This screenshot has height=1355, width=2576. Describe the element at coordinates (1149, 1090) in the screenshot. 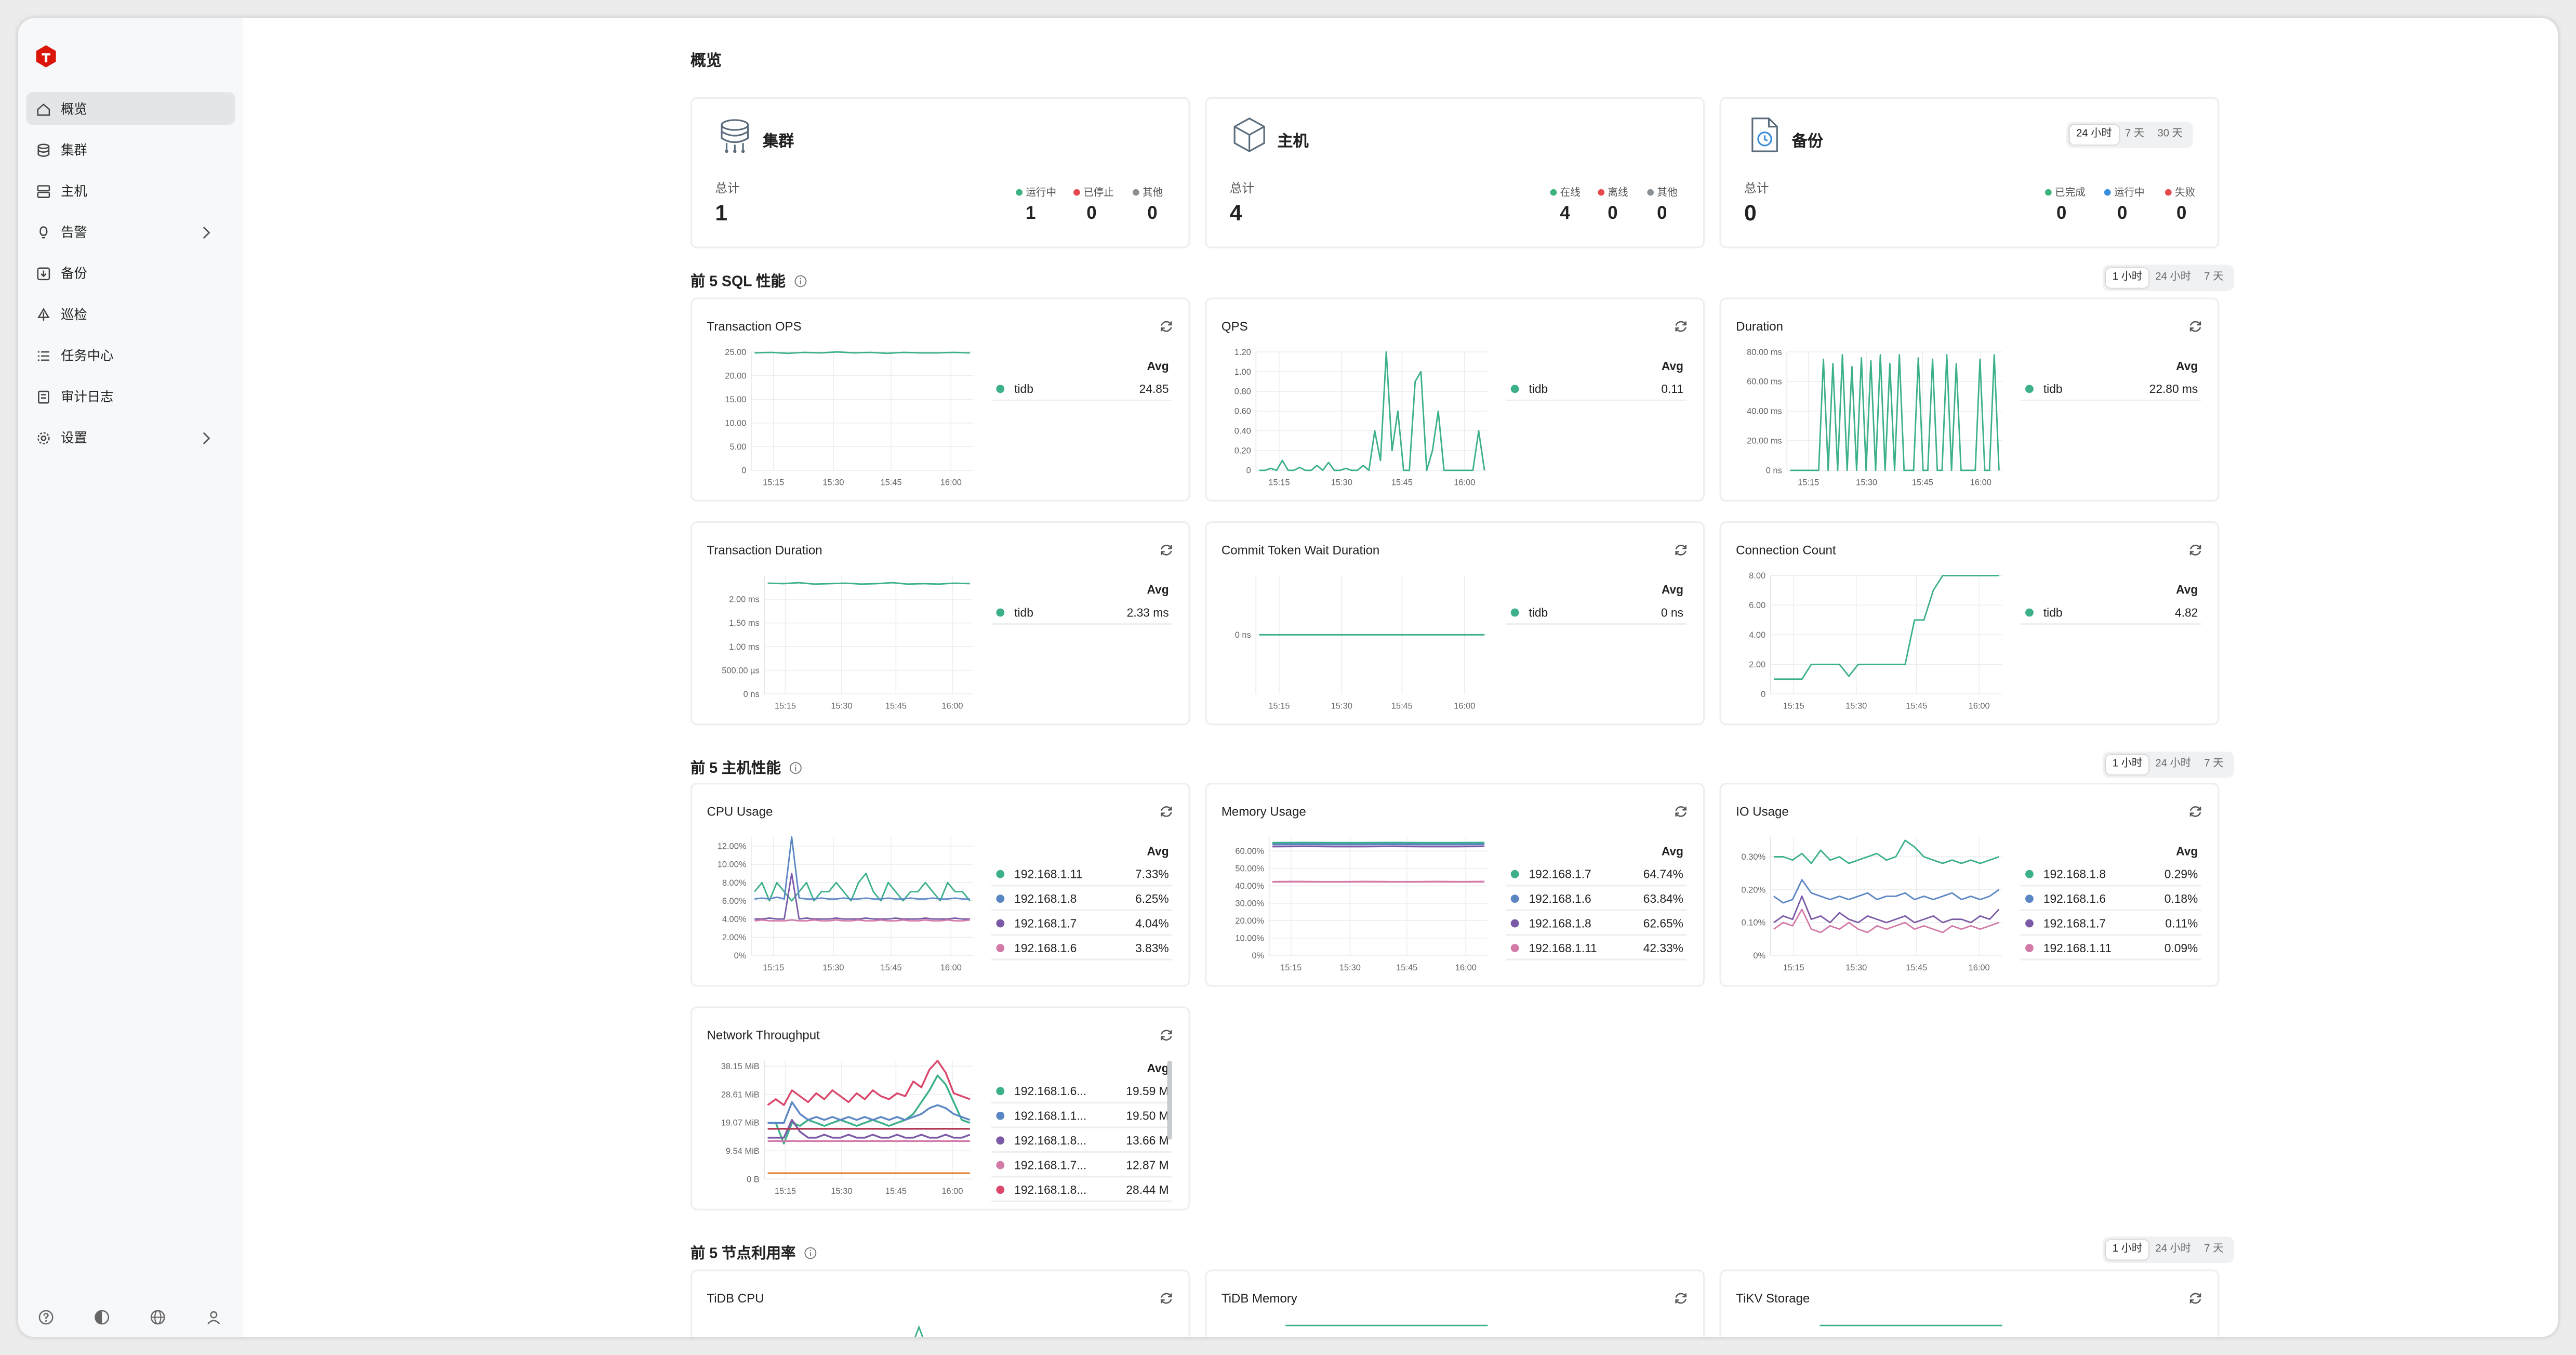

I see `legend-avg-value: 19.59 M` at that location.